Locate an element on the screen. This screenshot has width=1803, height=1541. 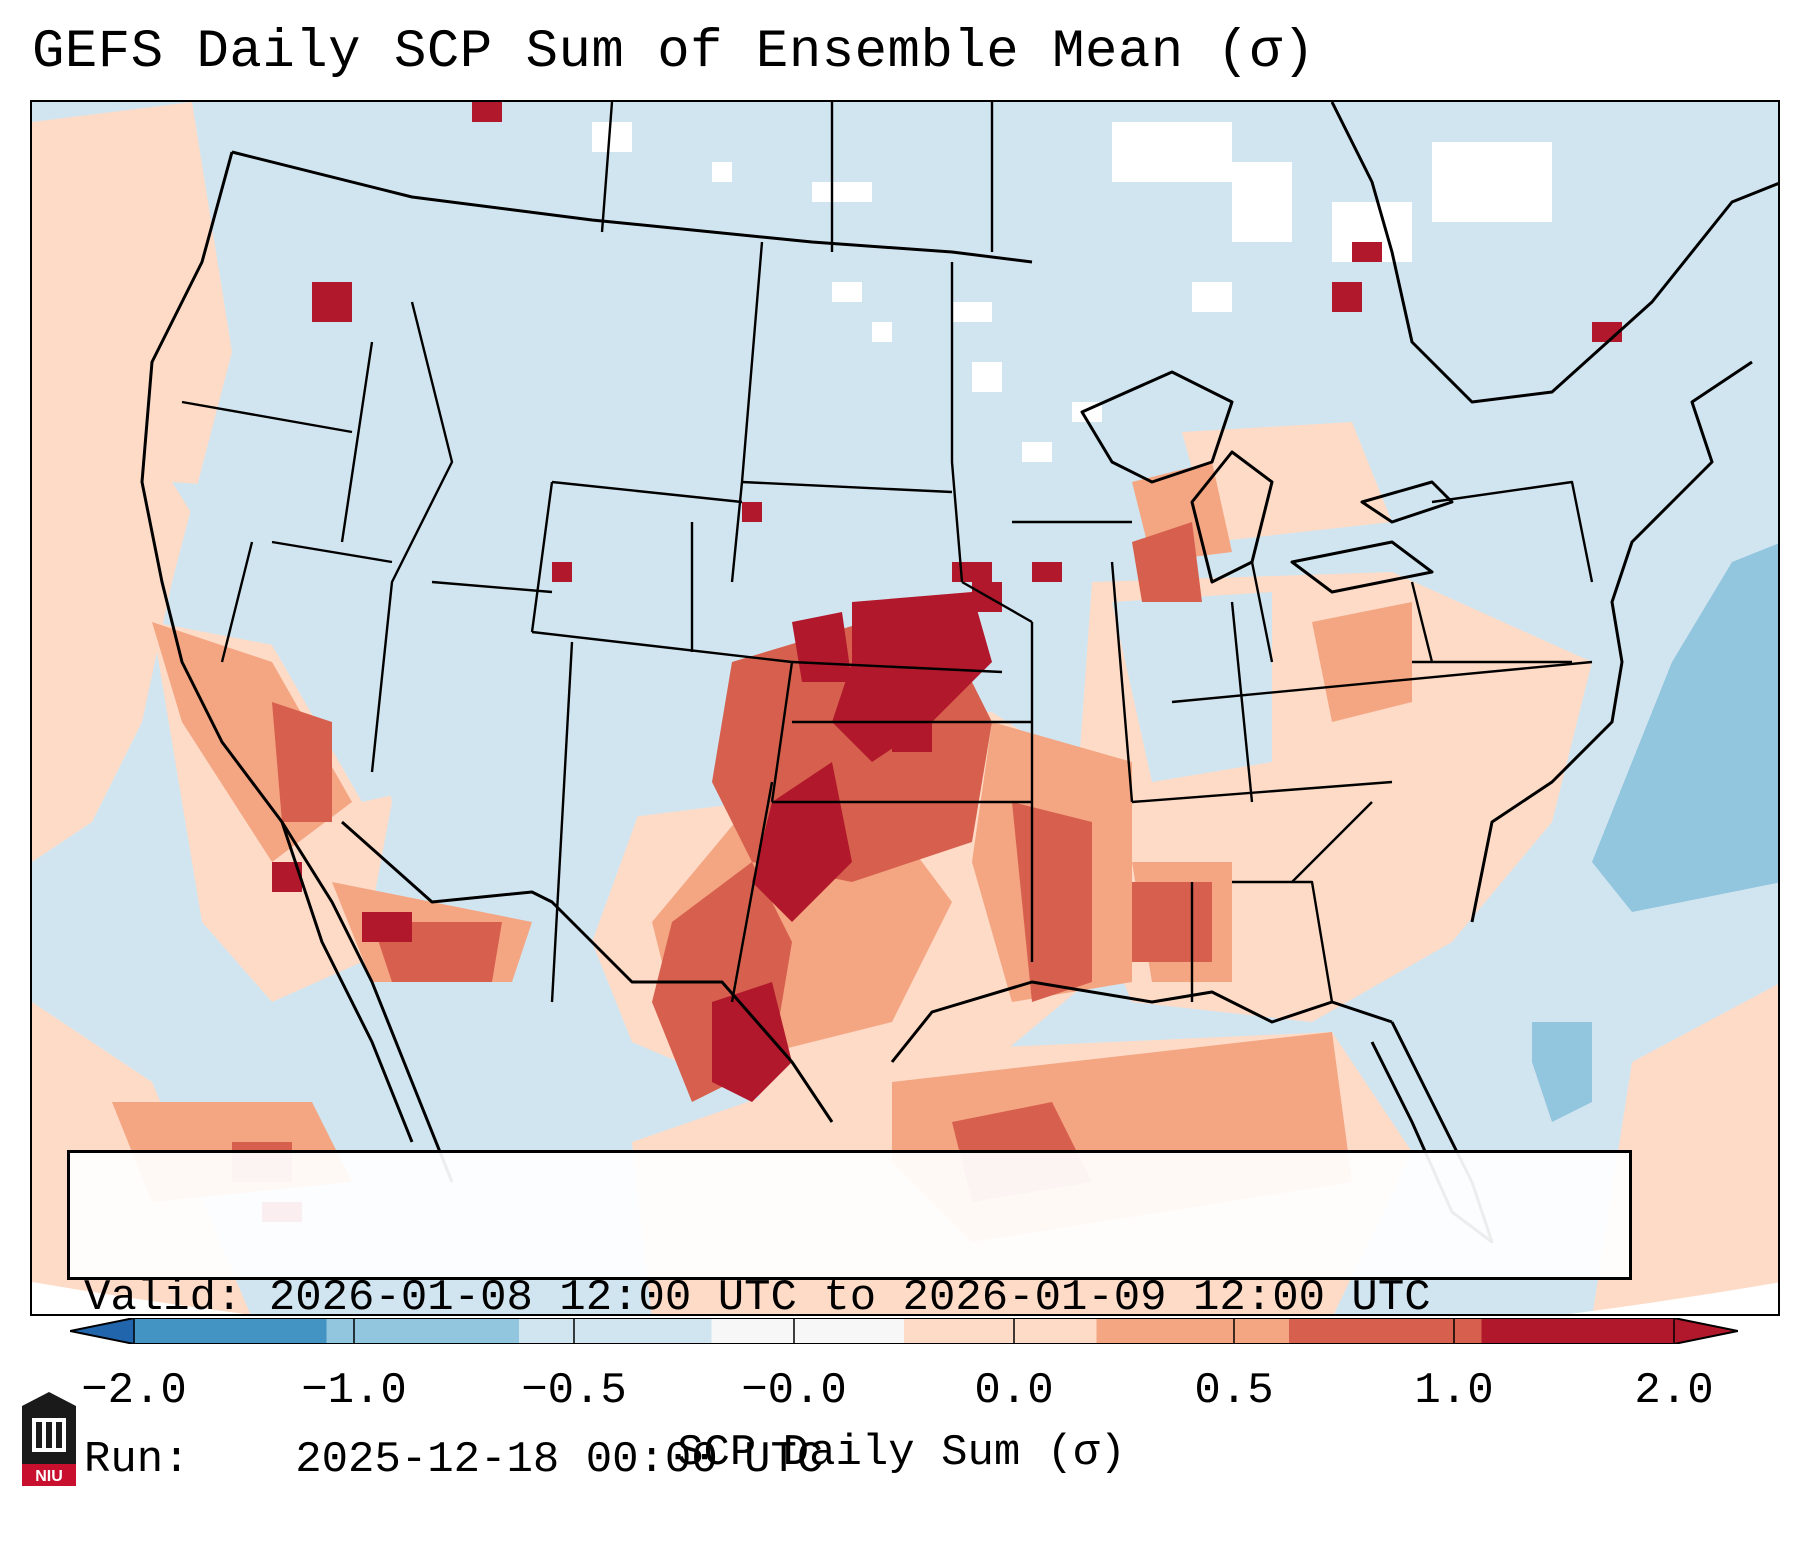
colorbar-tick-label: 1.0 is located at coordinates (1454, 1391).